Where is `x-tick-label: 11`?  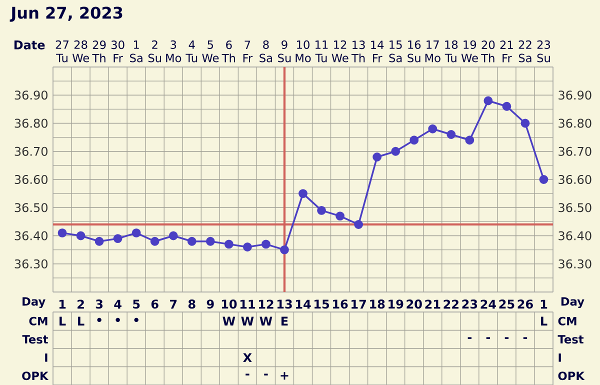
x-tick-label: 11 is located at coordinates (247, 304).